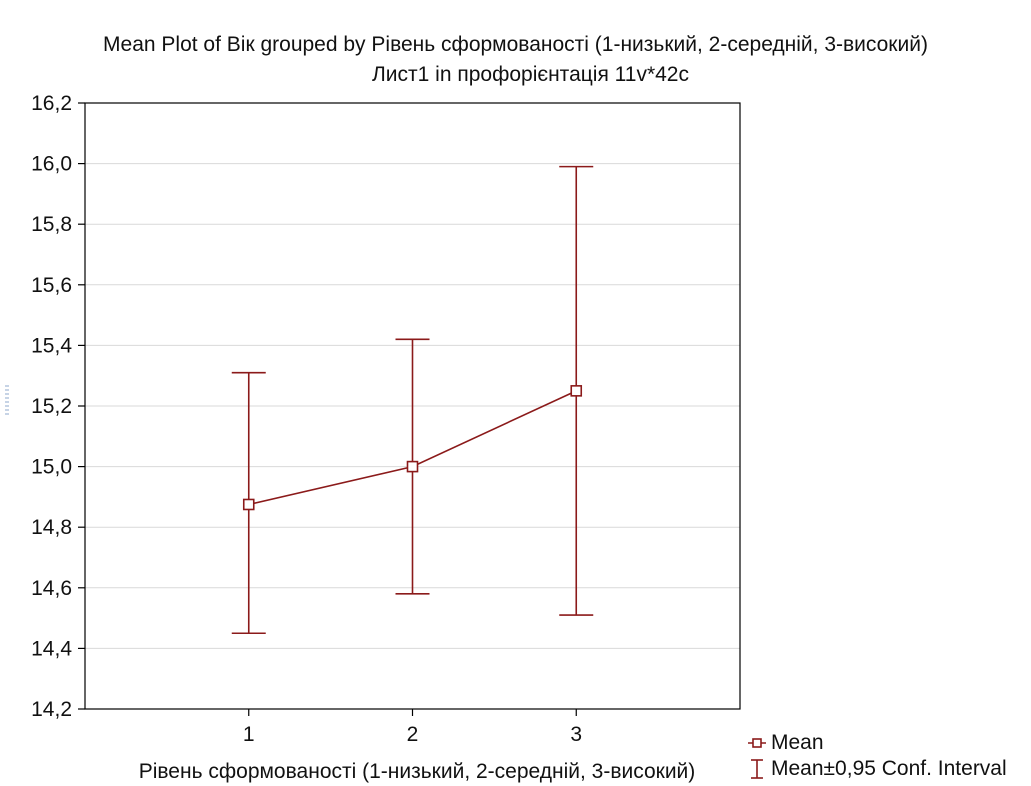 This screenshot has height=786, width=1031. I want to click on legend-ci-label: Mean±0,95 Conf. Interval, so click(889, 768).